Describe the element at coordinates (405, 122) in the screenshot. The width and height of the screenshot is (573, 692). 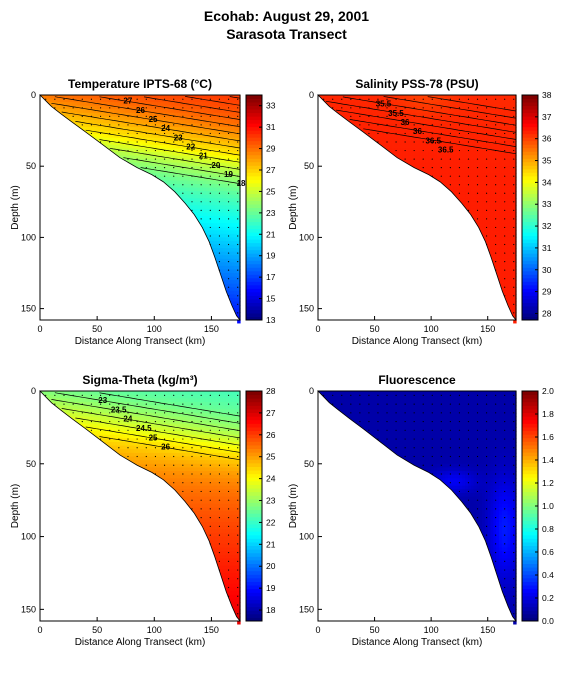
I see `contour-label: 36` at that location.